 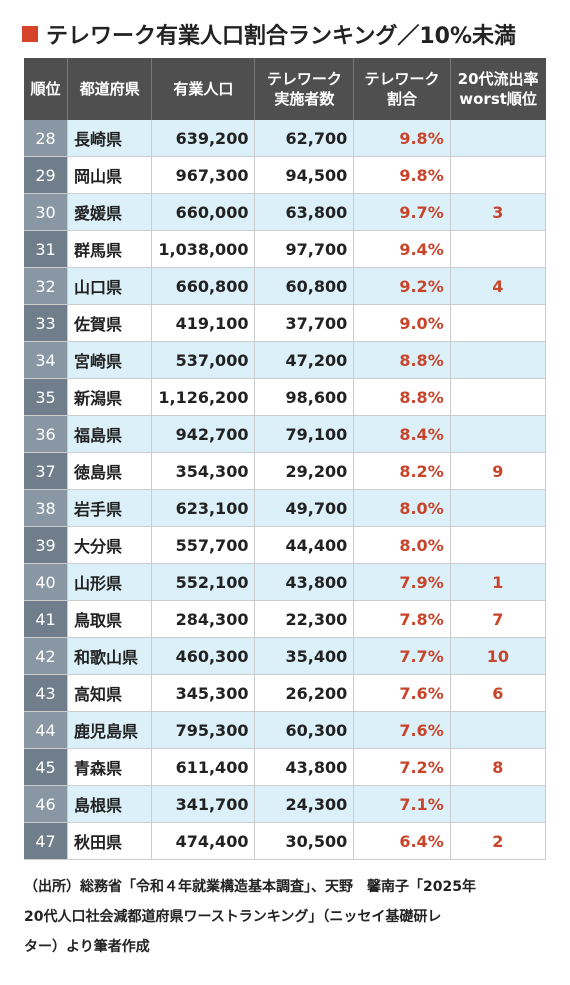 I want to click on table-cell: 9, so click(x=498, y=471).